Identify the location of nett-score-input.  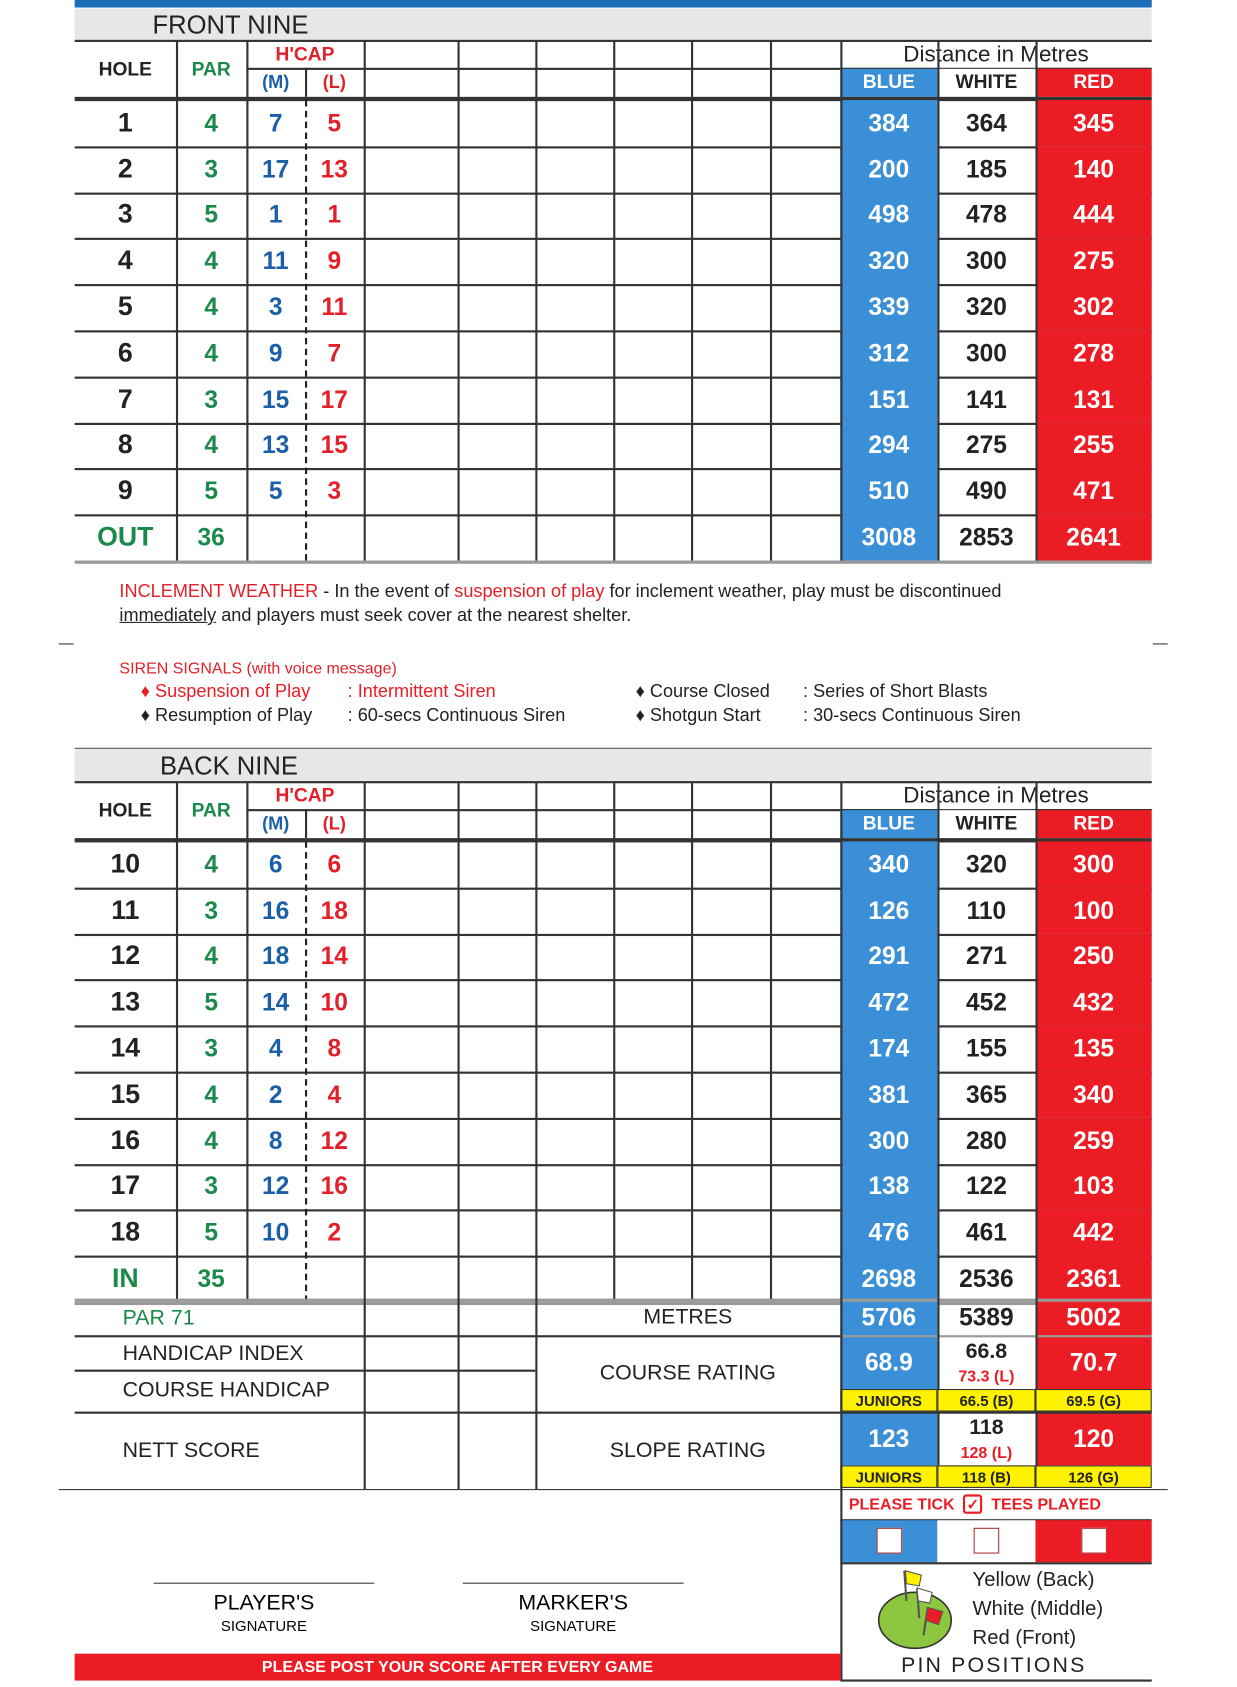
(449, 1450).